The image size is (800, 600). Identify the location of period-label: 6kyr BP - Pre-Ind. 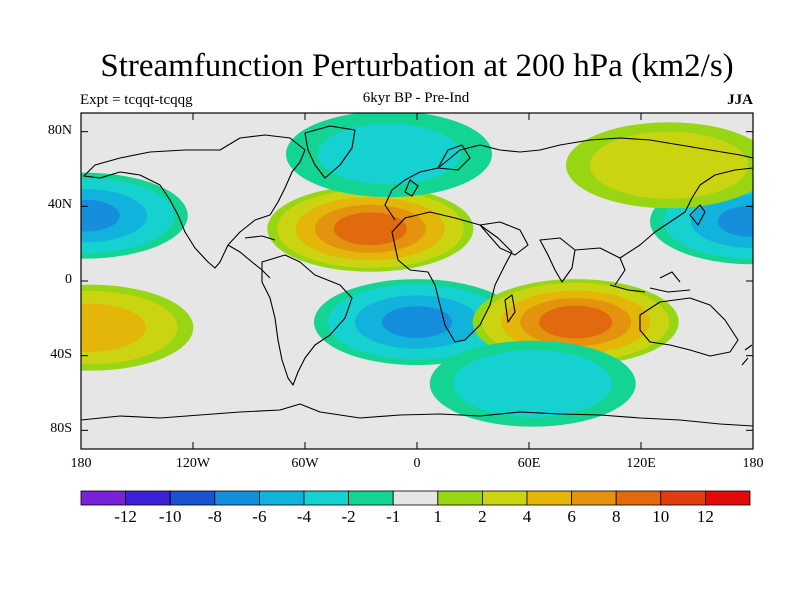
(416, 98).